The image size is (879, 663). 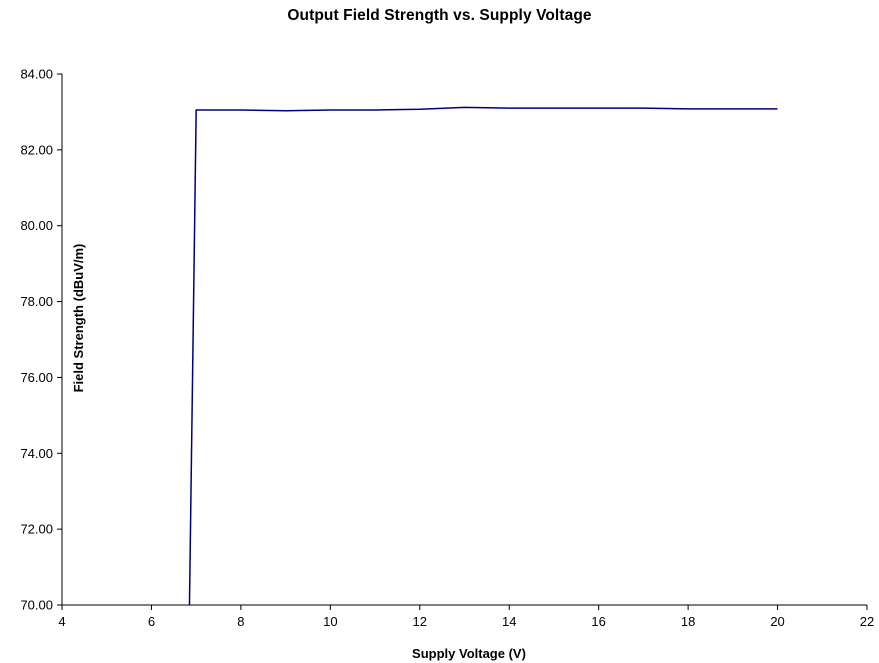 What do you see at coordinates (36, 225) in the screenshot?
I see `y-tick-label: 80.00` at bounding box center [36, 225].